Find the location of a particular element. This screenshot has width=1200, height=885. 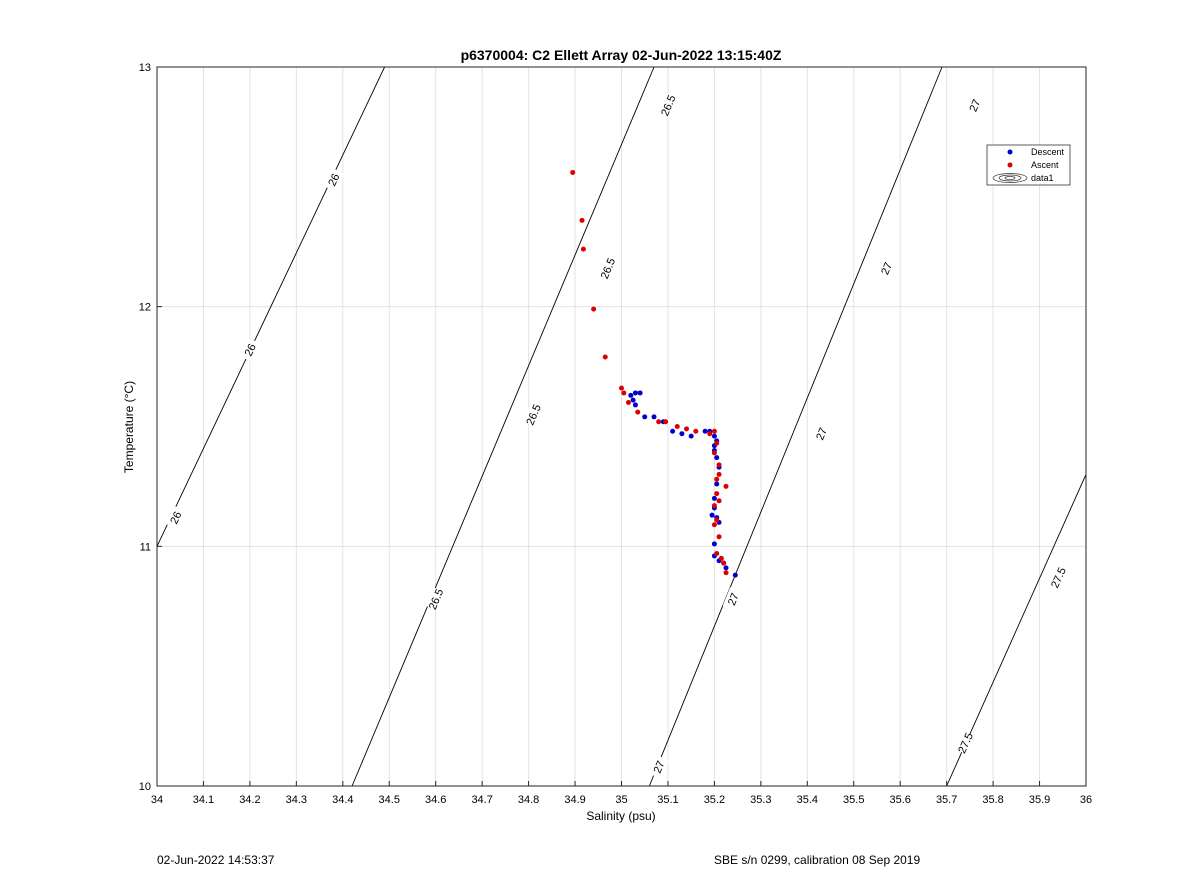

data-points is located at coordinates (654, 373).